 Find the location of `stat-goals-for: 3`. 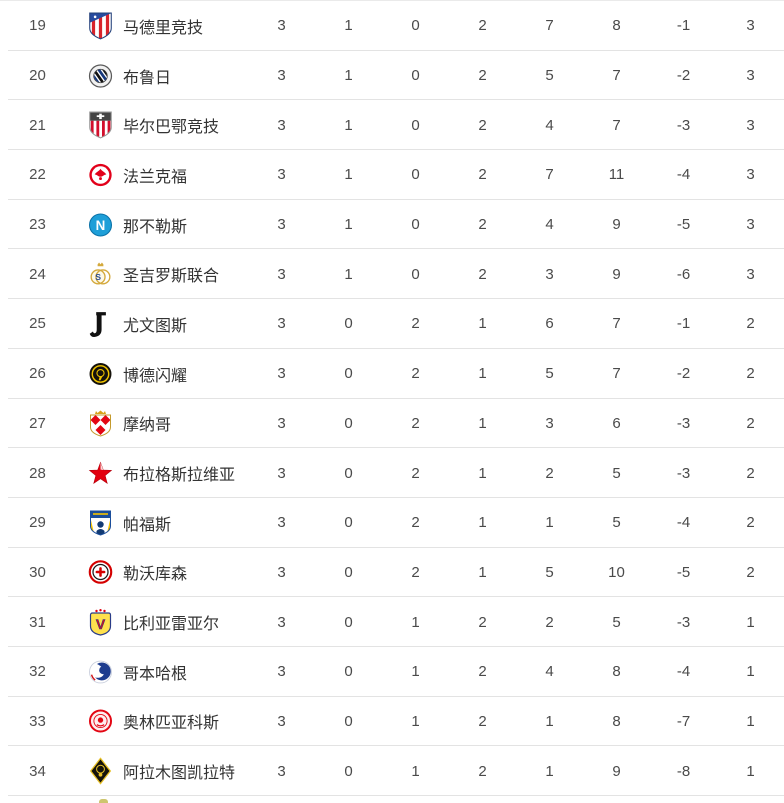

stat-goals-for: 3 is located at coordinates (549, 274).